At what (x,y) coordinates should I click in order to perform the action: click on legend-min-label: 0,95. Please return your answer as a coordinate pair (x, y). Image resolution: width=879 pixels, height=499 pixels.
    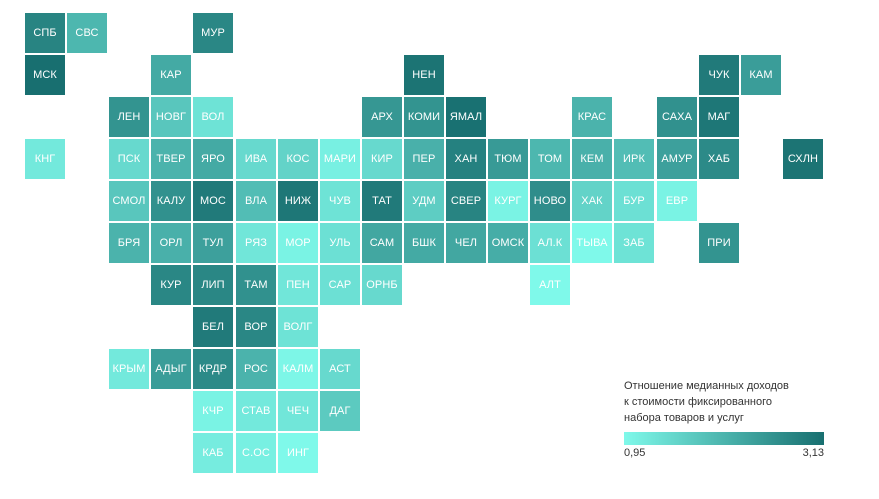
    Looking at the image, I should click on (634, 453).